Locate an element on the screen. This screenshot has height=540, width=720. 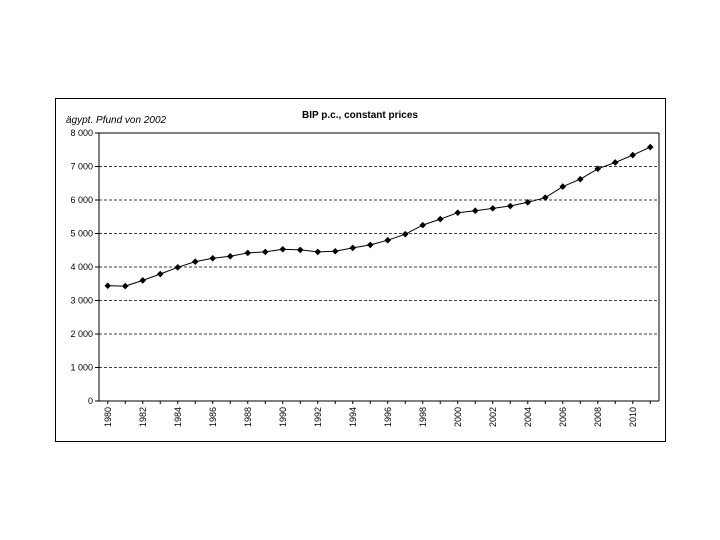
chart-title: BIP p.c., constant prices is located at coordinates (360, 115).